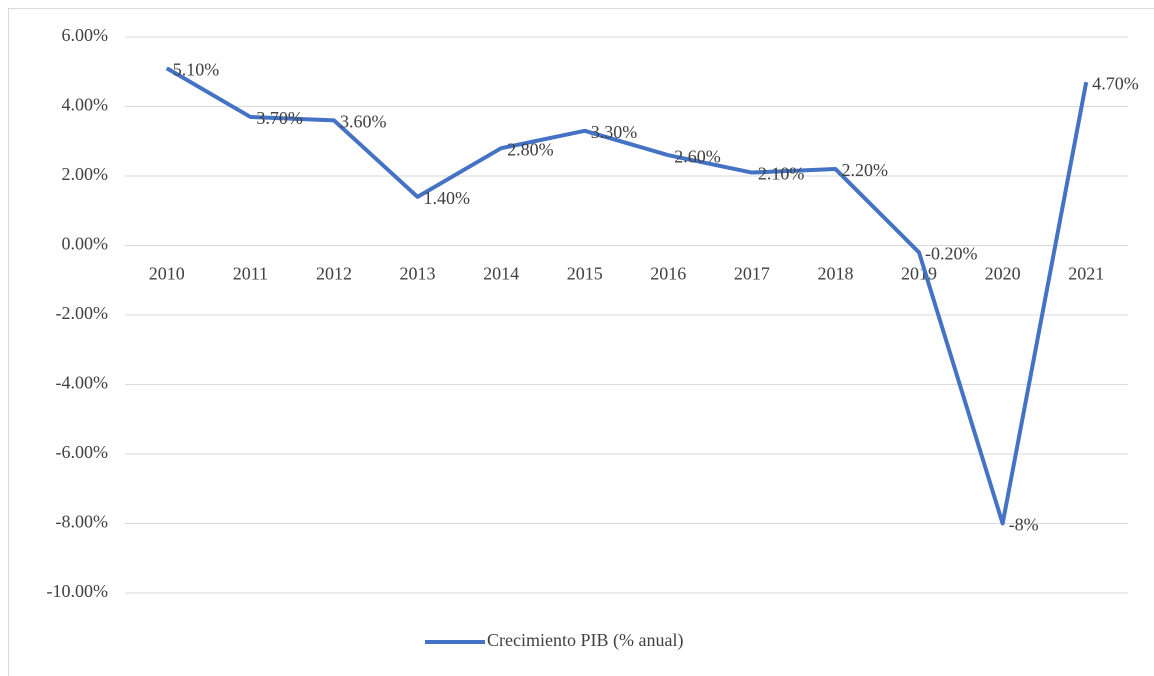 Image resolution: width=1154 pixels, height=676 pixels. What do you see at coordinates (585, 274) in the screenshot?
I see `x-tick-label: 2015` at bounding box center [585, 274].